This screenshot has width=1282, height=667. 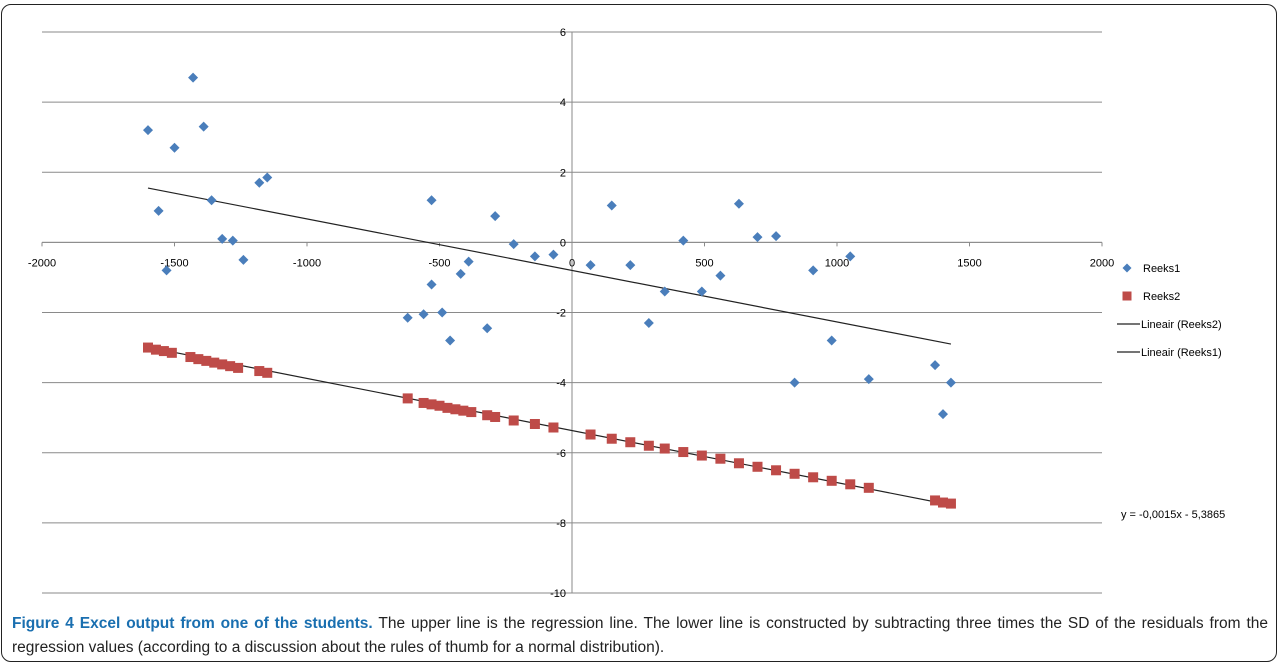 I want to click on x-tick-label: 1000, so click(x=837, y=263).